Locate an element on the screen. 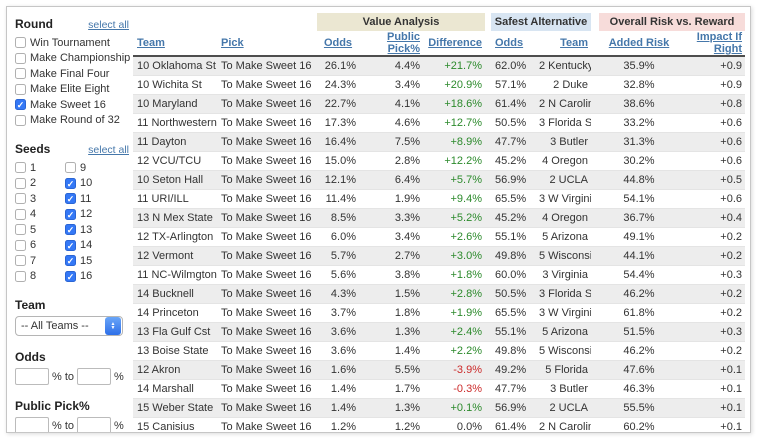 The width and height of the screenshot is (757, 439). seed-option-15: ✓ 15 is located at coordinates (97, 261).